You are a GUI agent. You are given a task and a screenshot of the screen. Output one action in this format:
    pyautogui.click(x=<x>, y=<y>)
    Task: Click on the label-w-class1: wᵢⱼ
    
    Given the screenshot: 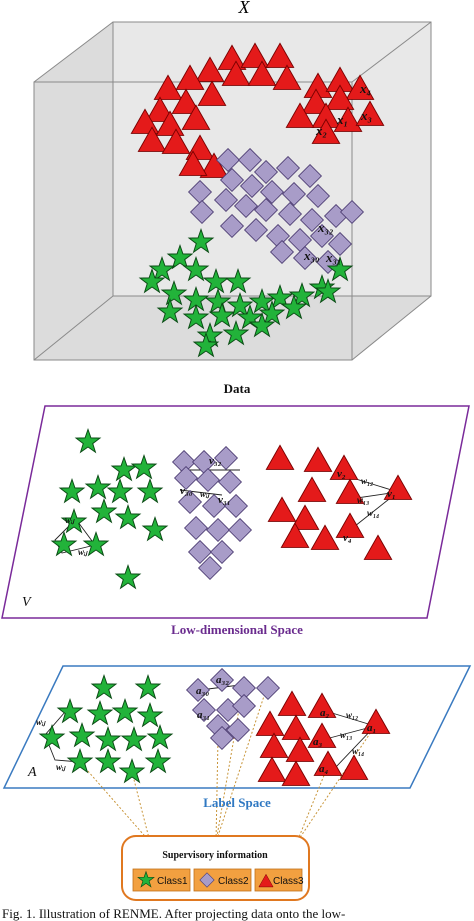 What is the action you would take?
    pyautogui.click(x=70, y=520)
    